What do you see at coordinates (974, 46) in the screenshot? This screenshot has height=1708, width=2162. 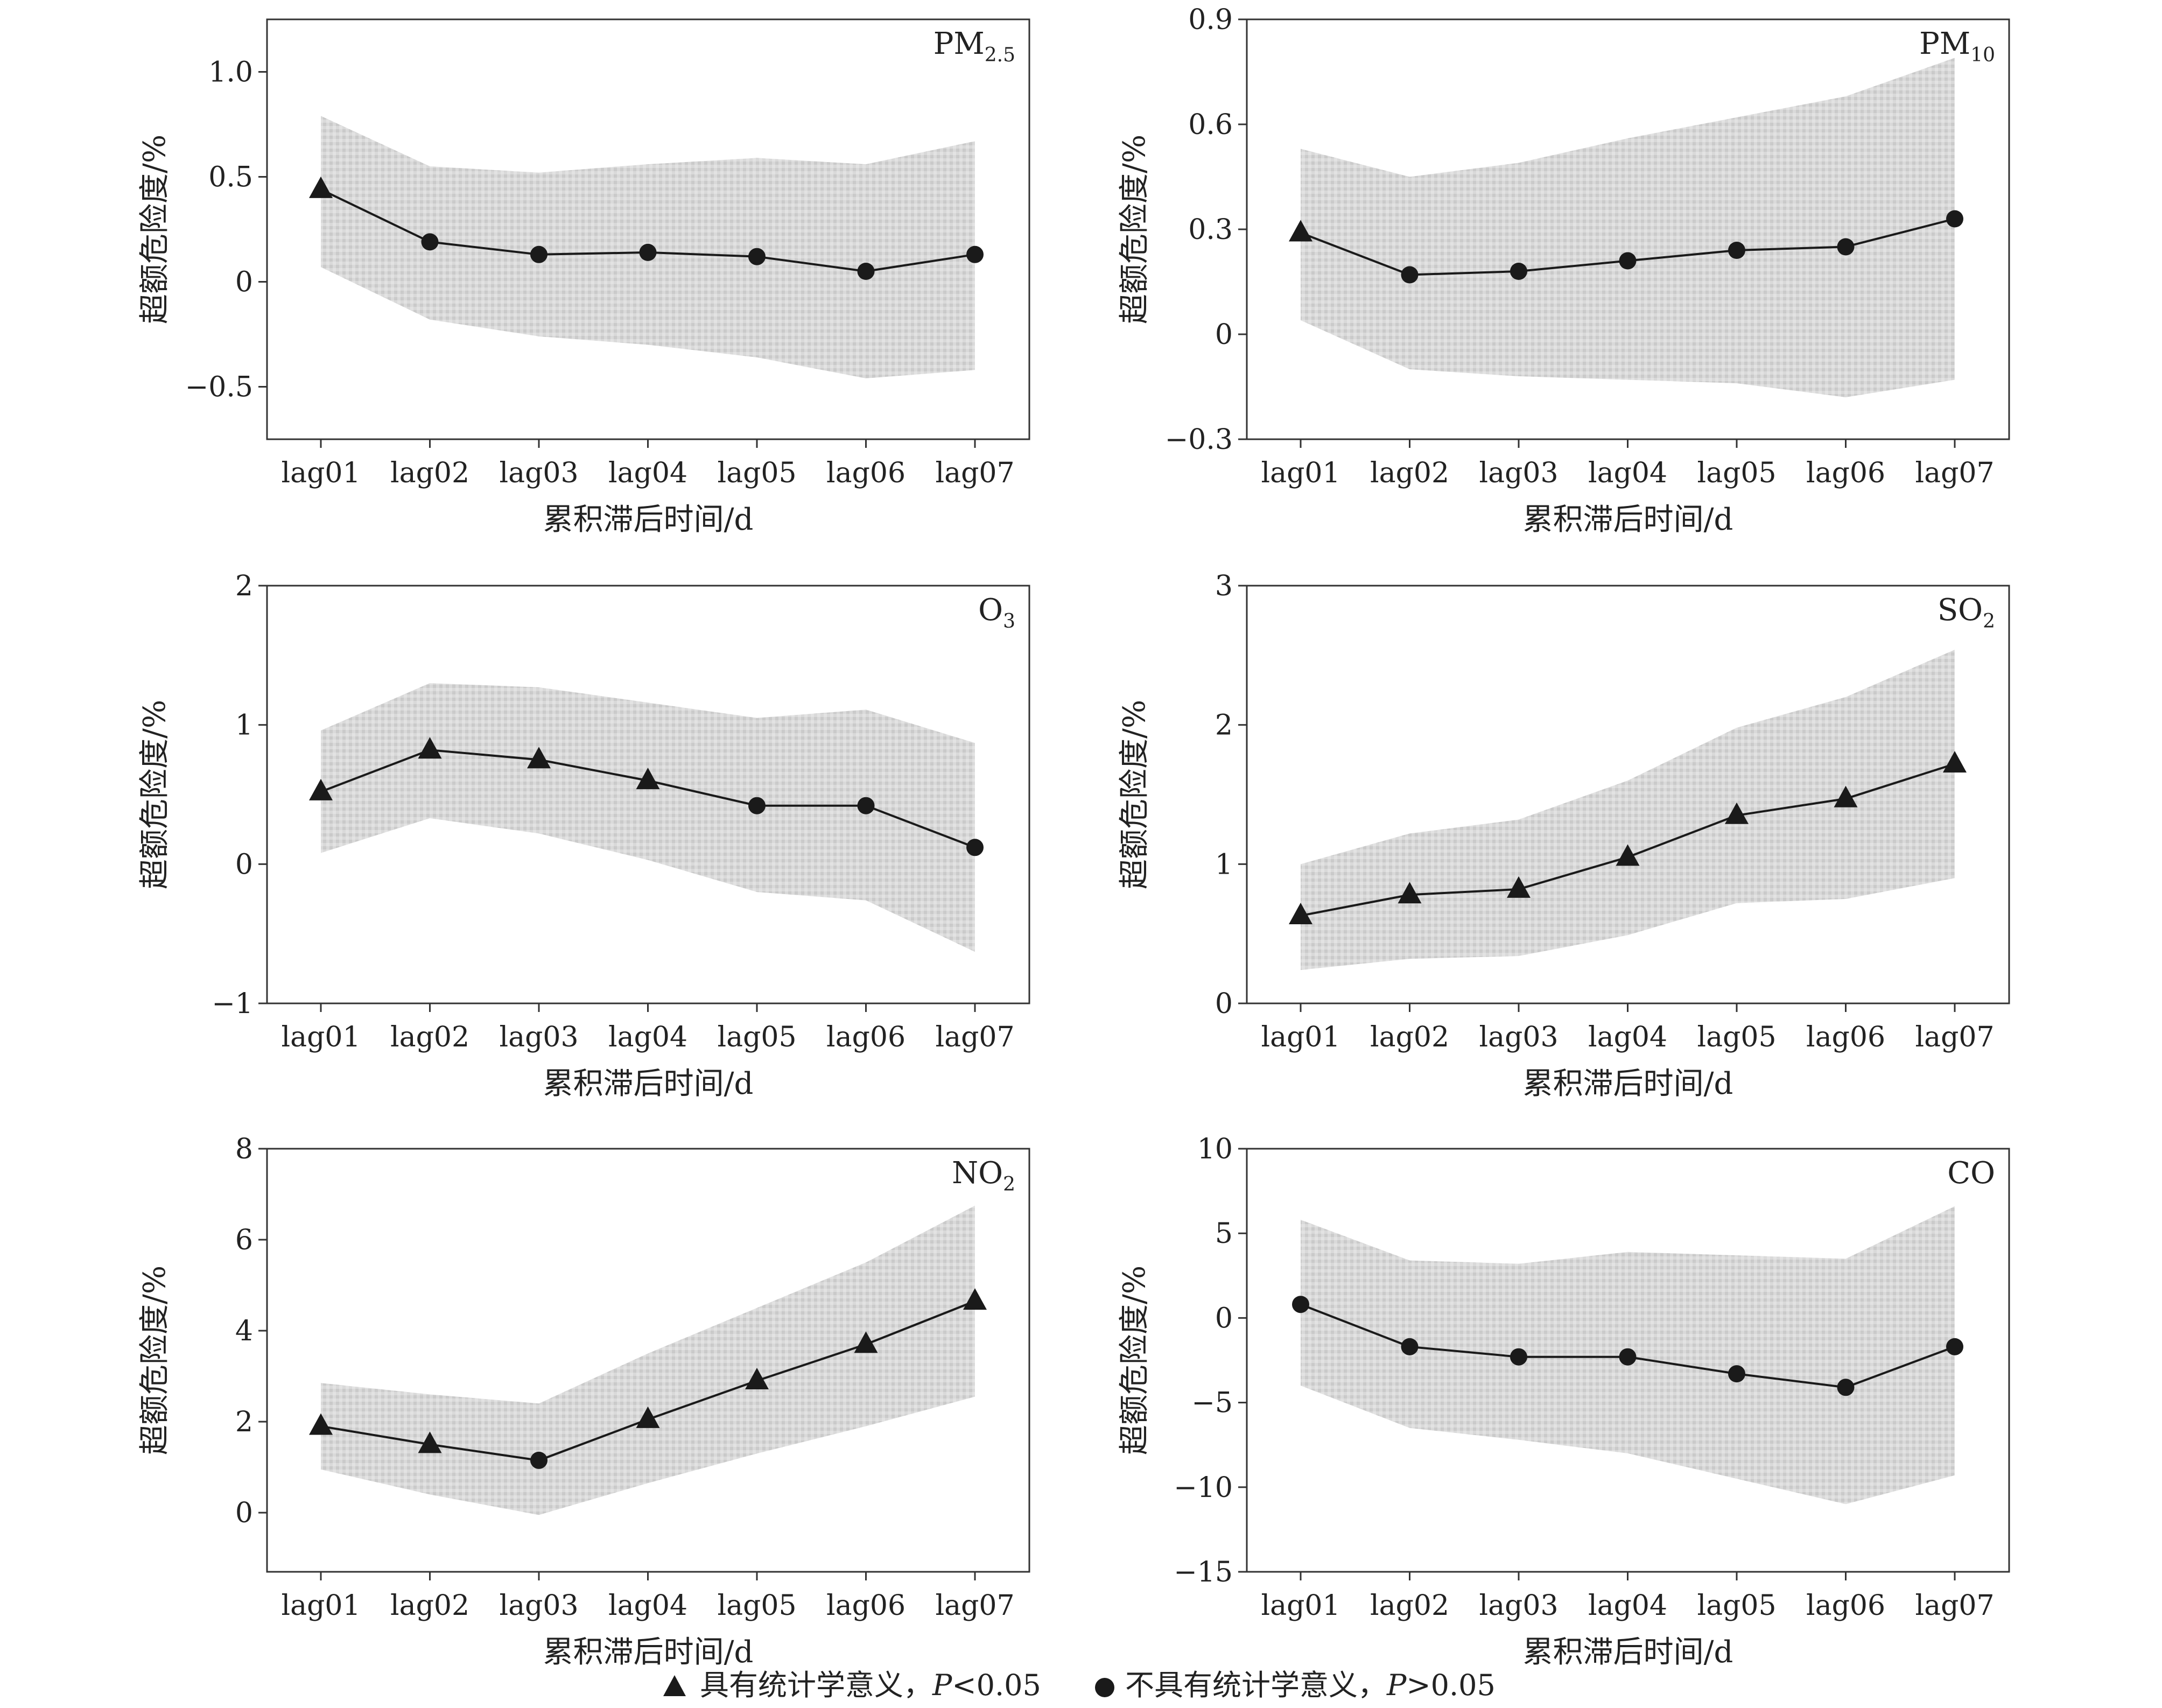 I see `panel-title: PM2.5` at bounding box center [974, 46].